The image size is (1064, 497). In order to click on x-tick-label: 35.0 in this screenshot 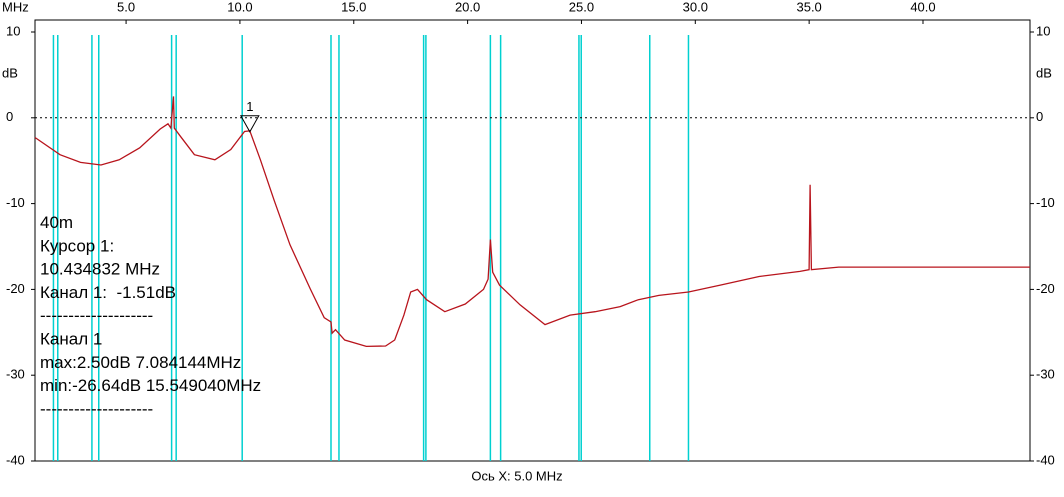, I will do `click(808, 7)`.